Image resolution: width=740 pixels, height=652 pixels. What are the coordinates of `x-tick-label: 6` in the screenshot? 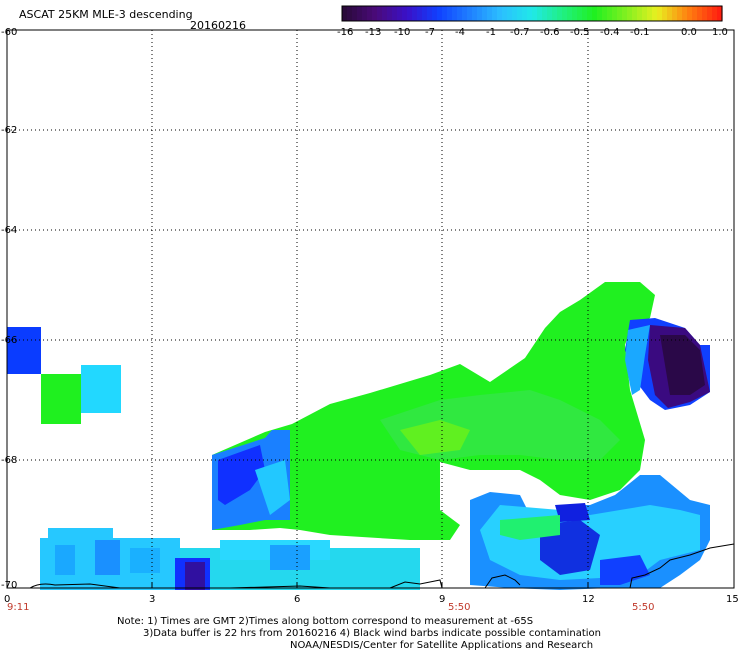 It's located at (297, 599).